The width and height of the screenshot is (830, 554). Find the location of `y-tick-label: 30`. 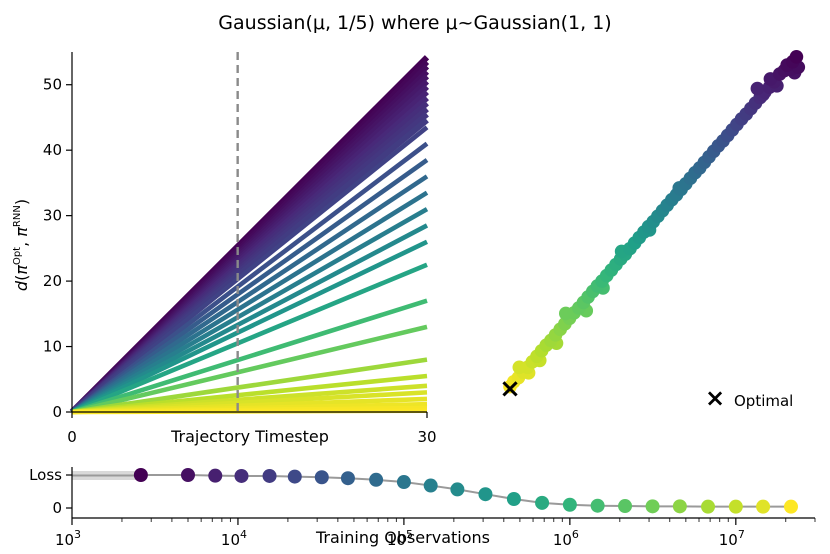

y-tick-label: 30 is located at coordinates (52, 216).